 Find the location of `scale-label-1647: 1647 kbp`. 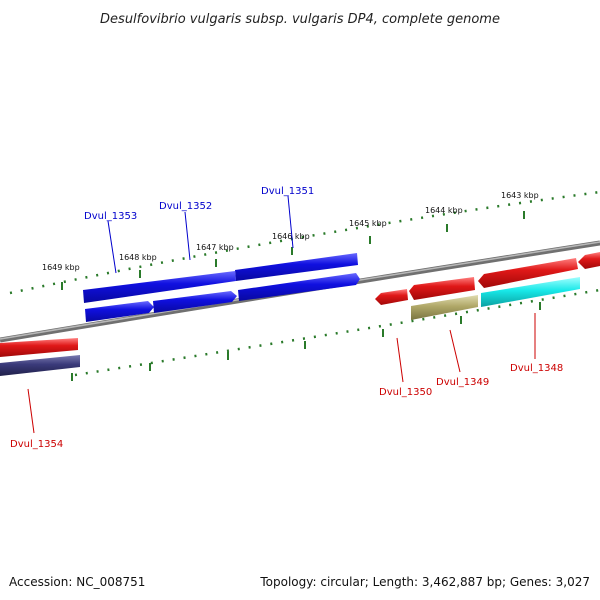

scale-label-1647: 1647 kbp is located at coordinates (215, 247).